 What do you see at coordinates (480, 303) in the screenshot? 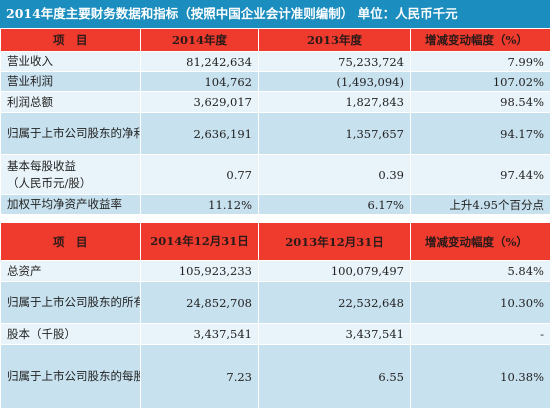
I see `value-change: 10.30%` at bounding box center [480, 303].